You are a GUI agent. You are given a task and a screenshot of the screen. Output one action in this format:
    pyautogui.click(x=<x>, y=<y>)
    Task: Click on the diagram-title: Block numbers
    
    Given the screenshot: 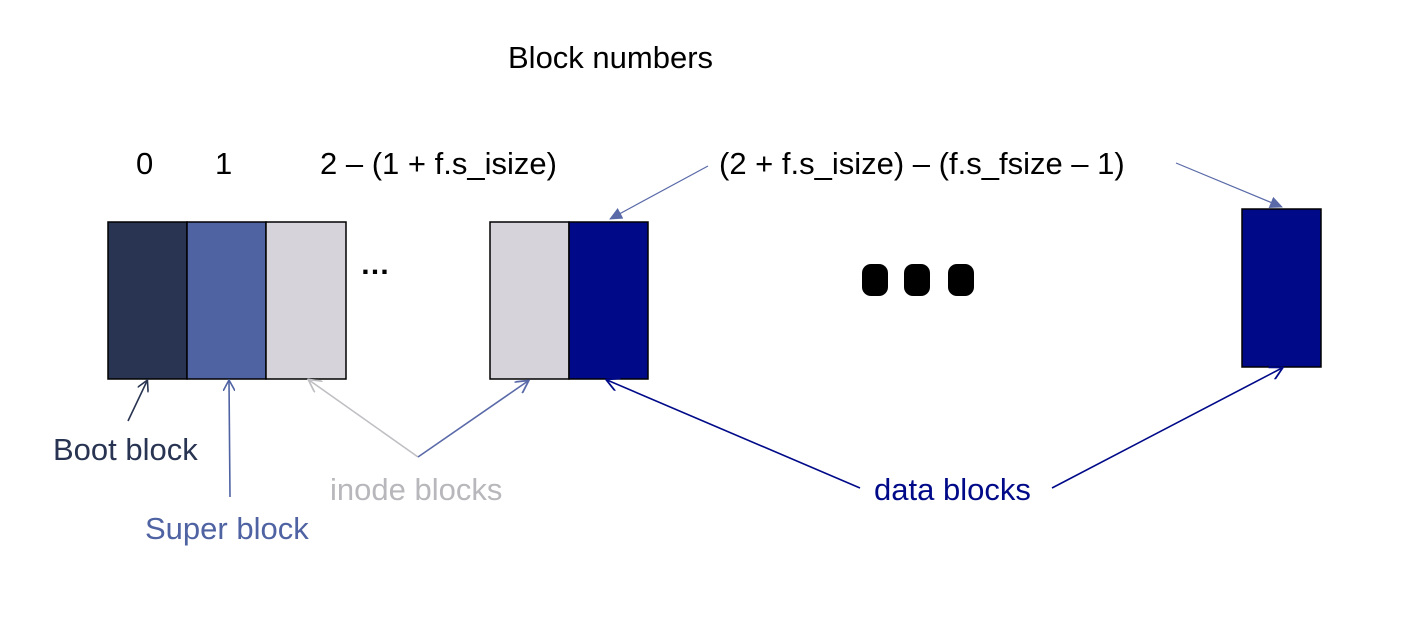 What is the action you would take?
    pyautogui.click(x=611, y=57)
    